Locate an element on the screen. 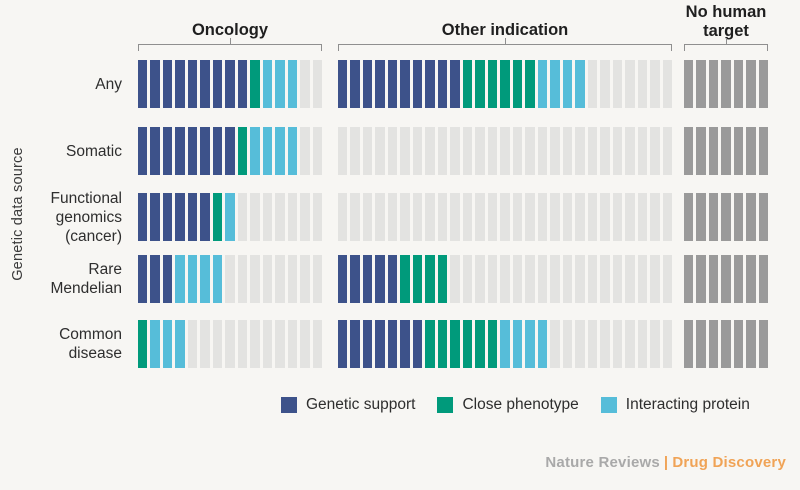  chart-row: Common disease is located at coordinates (400, 344).